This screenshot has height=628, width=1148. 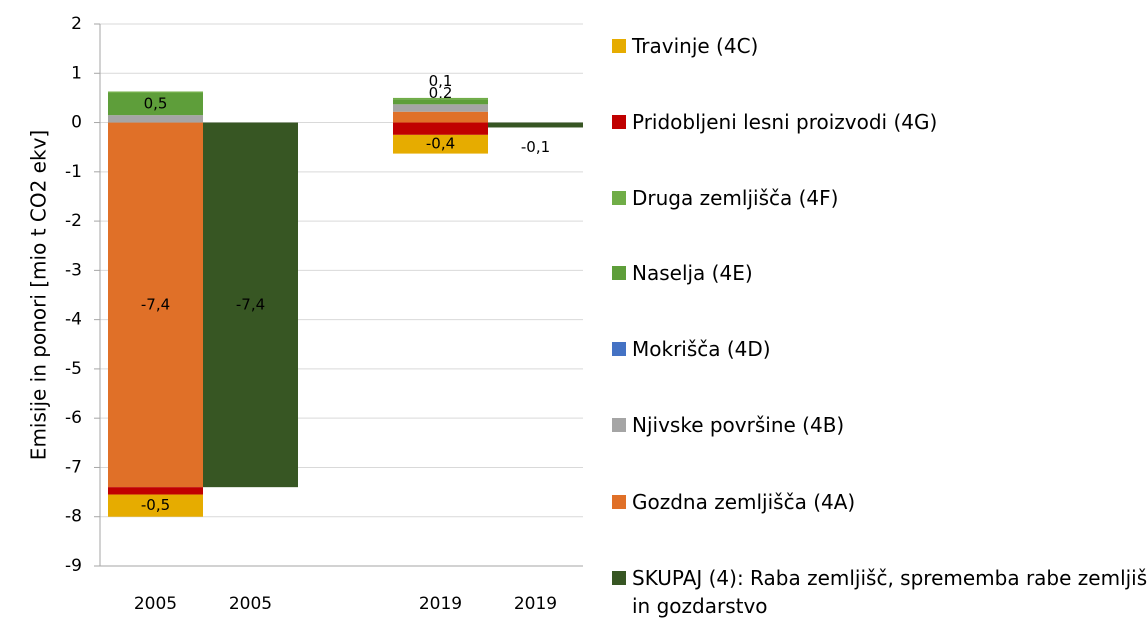 I want to click on y-tick-label: -5, so click(x=73, y=369).